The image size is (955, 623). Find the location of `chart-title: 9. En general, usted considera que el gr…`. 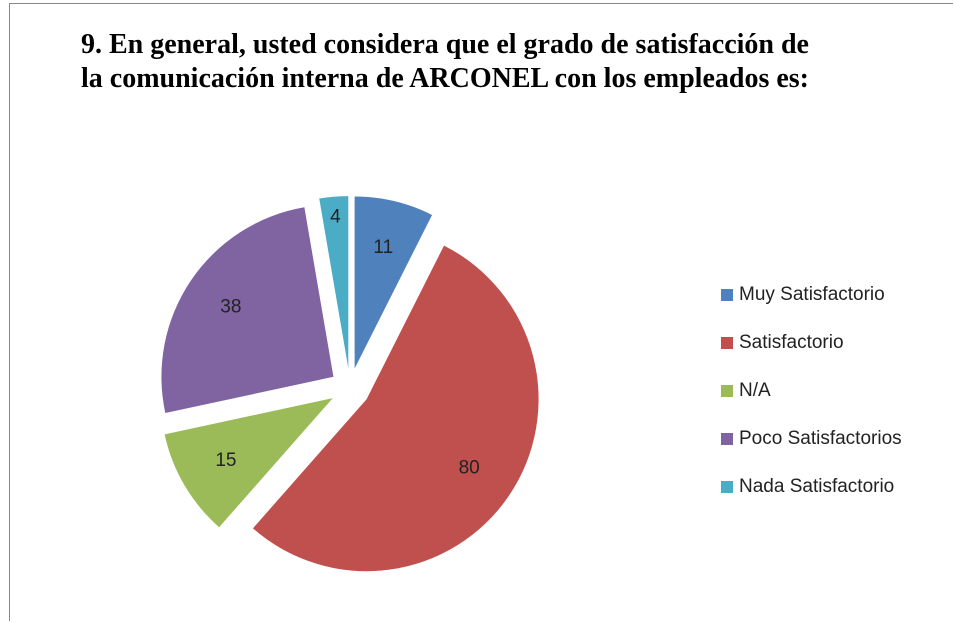

chart-title: 9. En general, usted considera que el gr… is located at coordinates (444, 61).